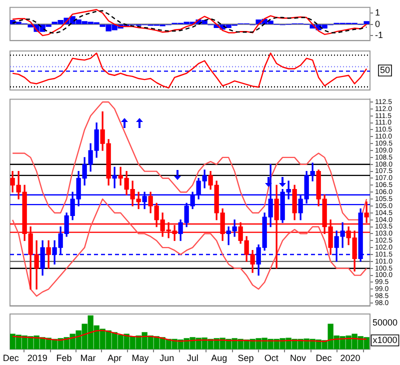 This screenshot has width=400, height=365. What do you see at coordinates (37, 358) in the screenshot?
I see `x-tick-label: 2019` at bounding box center [37, 358].